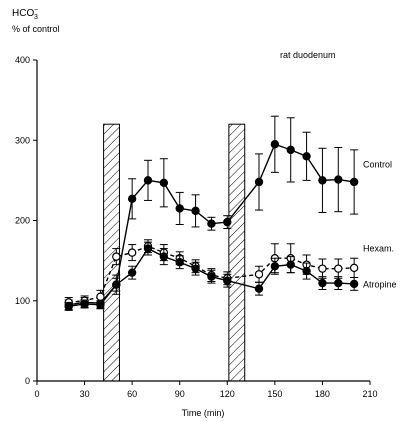 The image size is (404, 422). What do you see at coordinates (369, 394) in the screenshot?
I see `x-tick-label: 210` at bounding box center [369, 394].